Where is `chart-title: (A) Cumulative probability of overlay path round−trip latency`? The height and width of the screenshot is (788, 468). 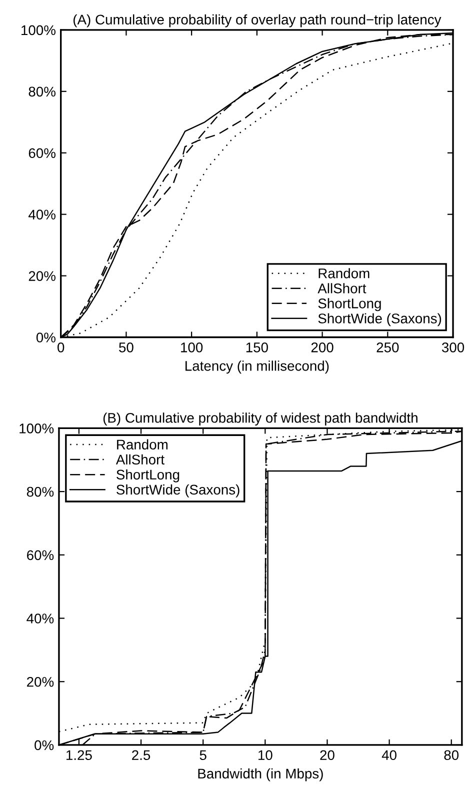
chart-title: (A) Cumulative probability of overlay path round−trip latency is located at coordinates (257, 21).